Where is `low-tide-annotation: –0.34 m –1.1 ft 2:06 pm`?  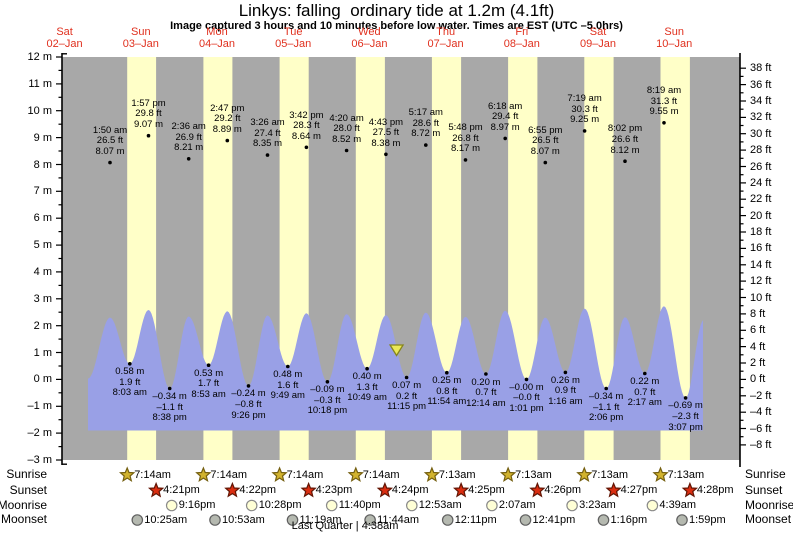
low-tide-annotation: –0.34 m –1.1 ft 2:06 pm is located at coordinates (606, 407).